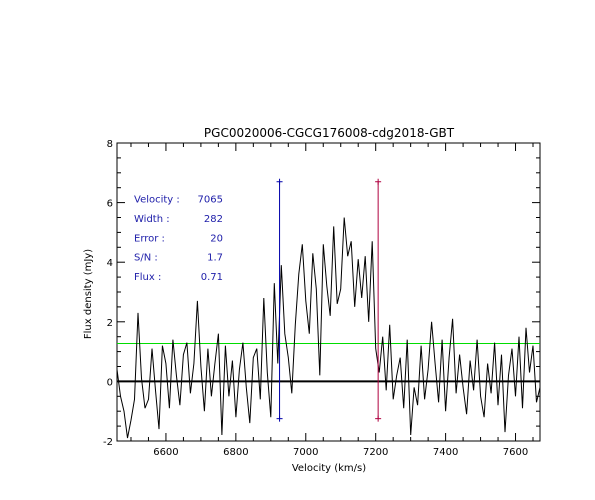  What do you see at coordinates (146, 258) in the screenshot?
I see `annotation-label-3: S/N :` at bounding box center [146, 258].